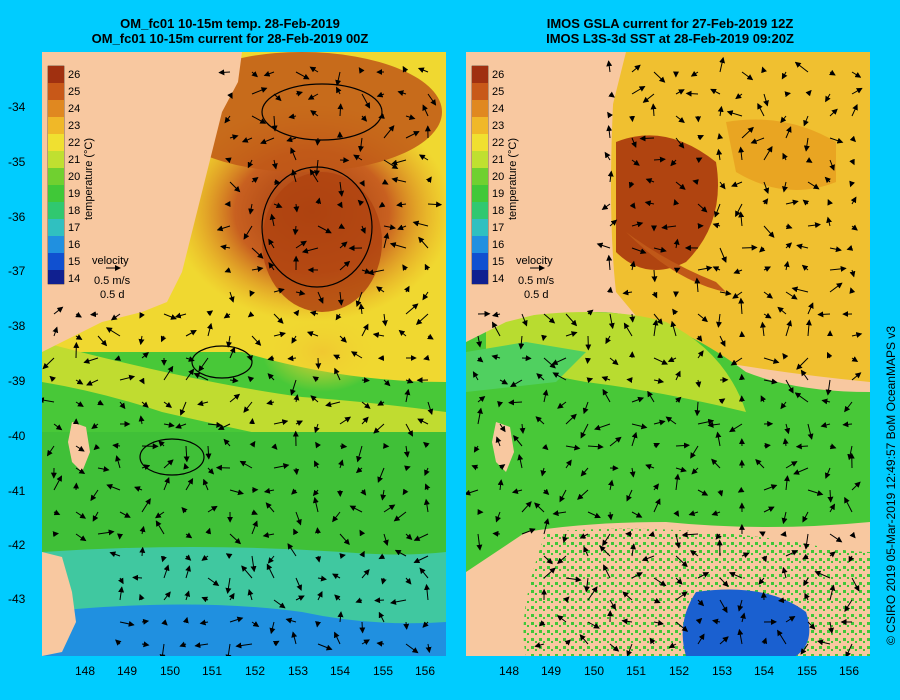 This screenshot has width=900, height=700. Describe the element at coordinates (425, 671) in the screenshot. I see `x-tick: 156` at that location.